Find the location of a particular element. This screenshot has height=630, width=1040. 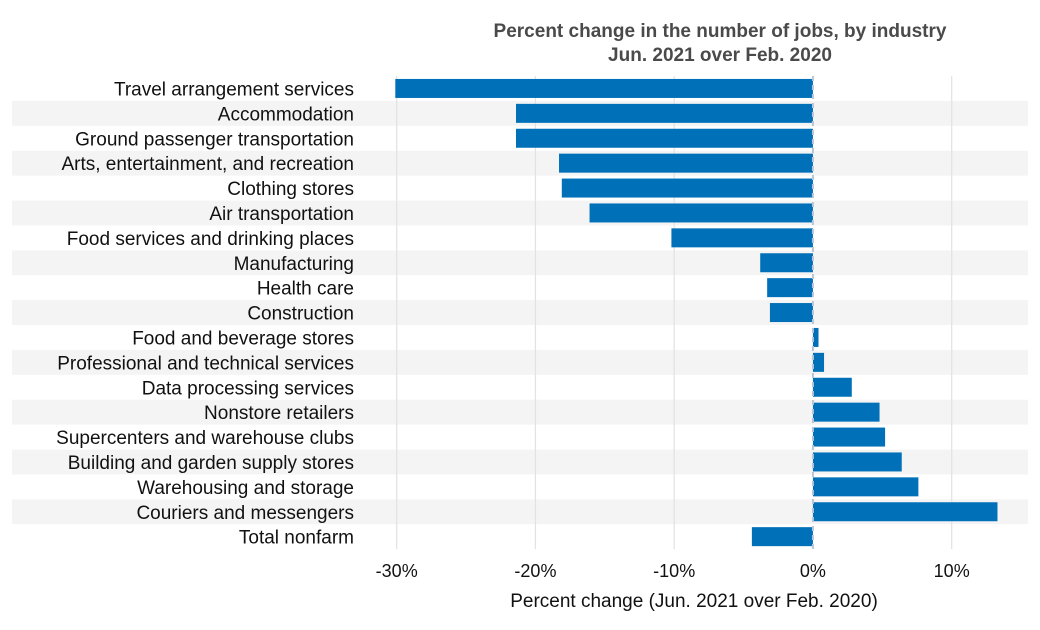

x-tick-label: 0% is located at coordinates (813, 571).